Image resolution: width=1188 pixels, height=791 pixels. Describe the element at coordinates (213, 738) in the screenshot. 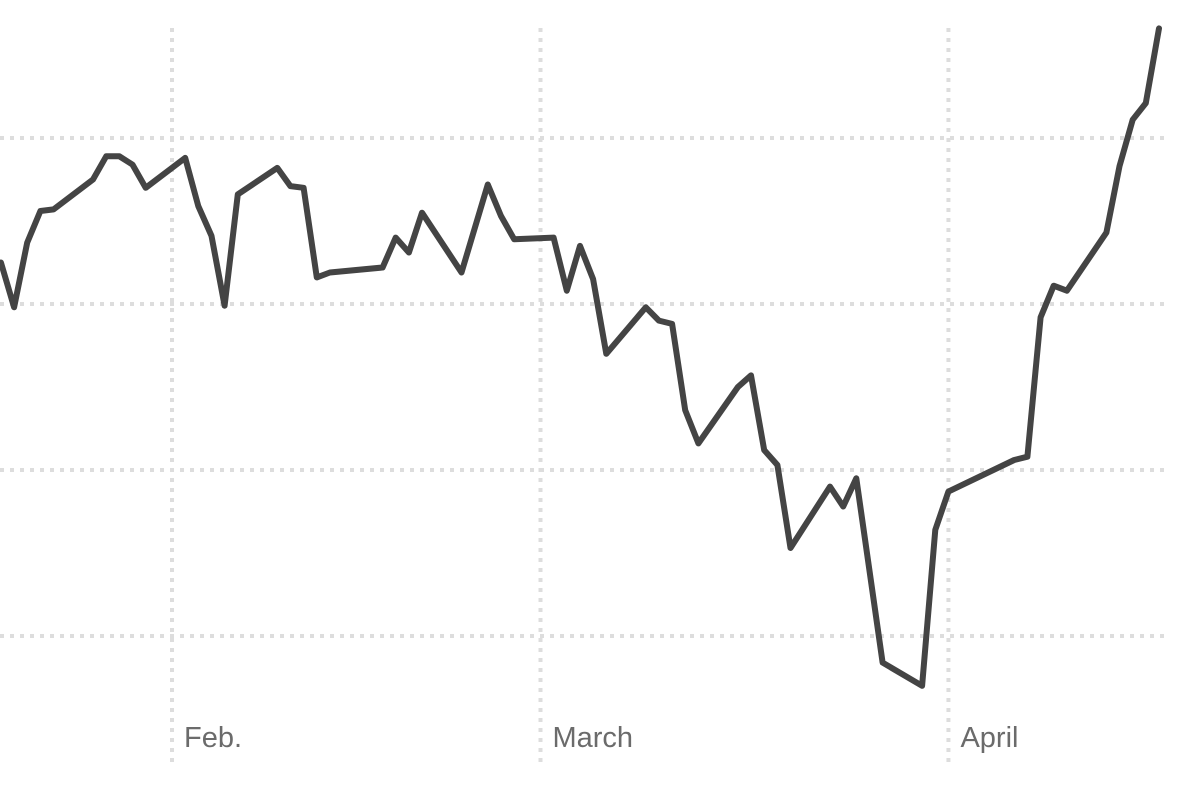

I see `x-tick-label: Feb.` at that location.